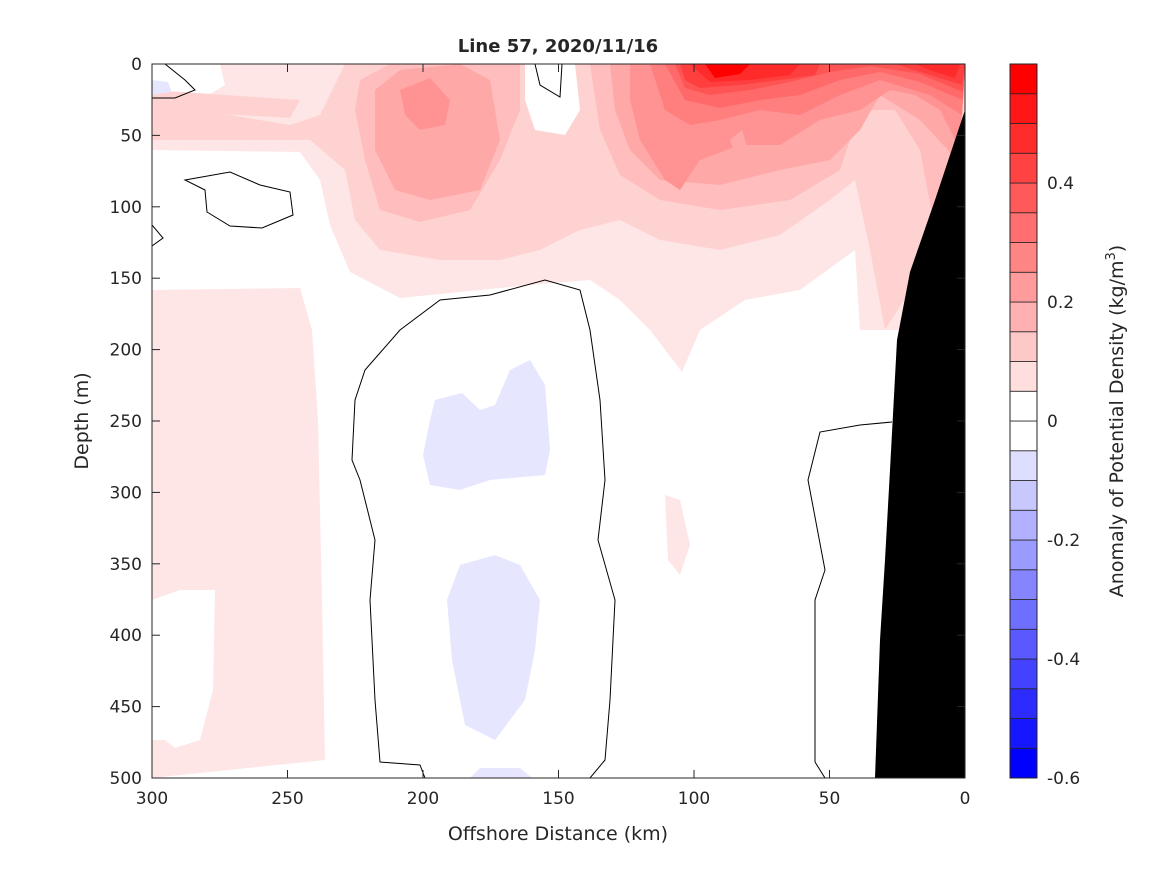 The image size is (1167, 879). Describe the element at coordinates (830, 799) in the screenshot. I see `x-tick-label: 50` at that location.